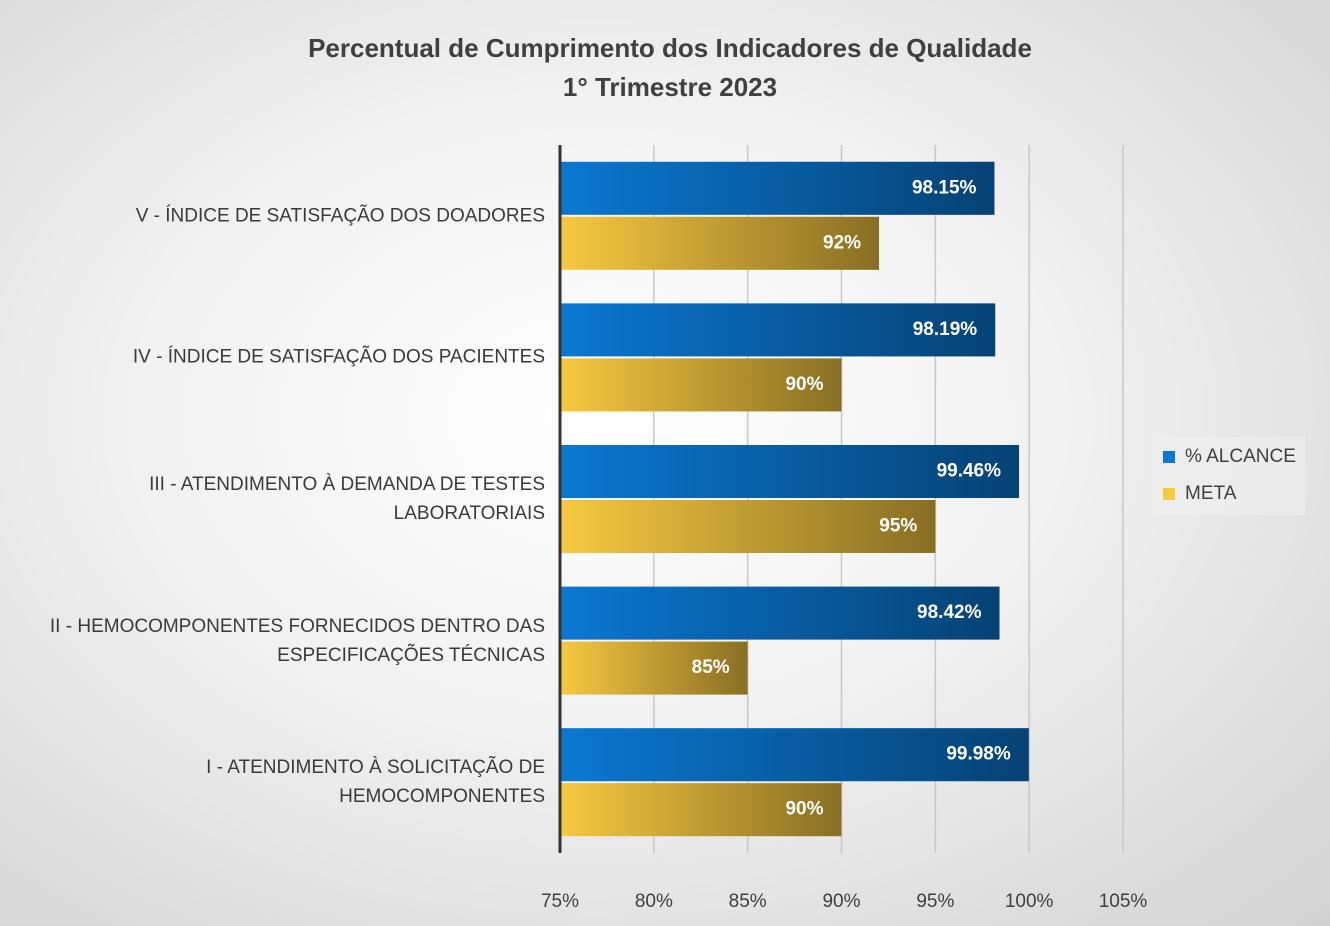 This screenshot has height=926, width=1330. I want to click on data-label: 99.46%, so click(969, 471).